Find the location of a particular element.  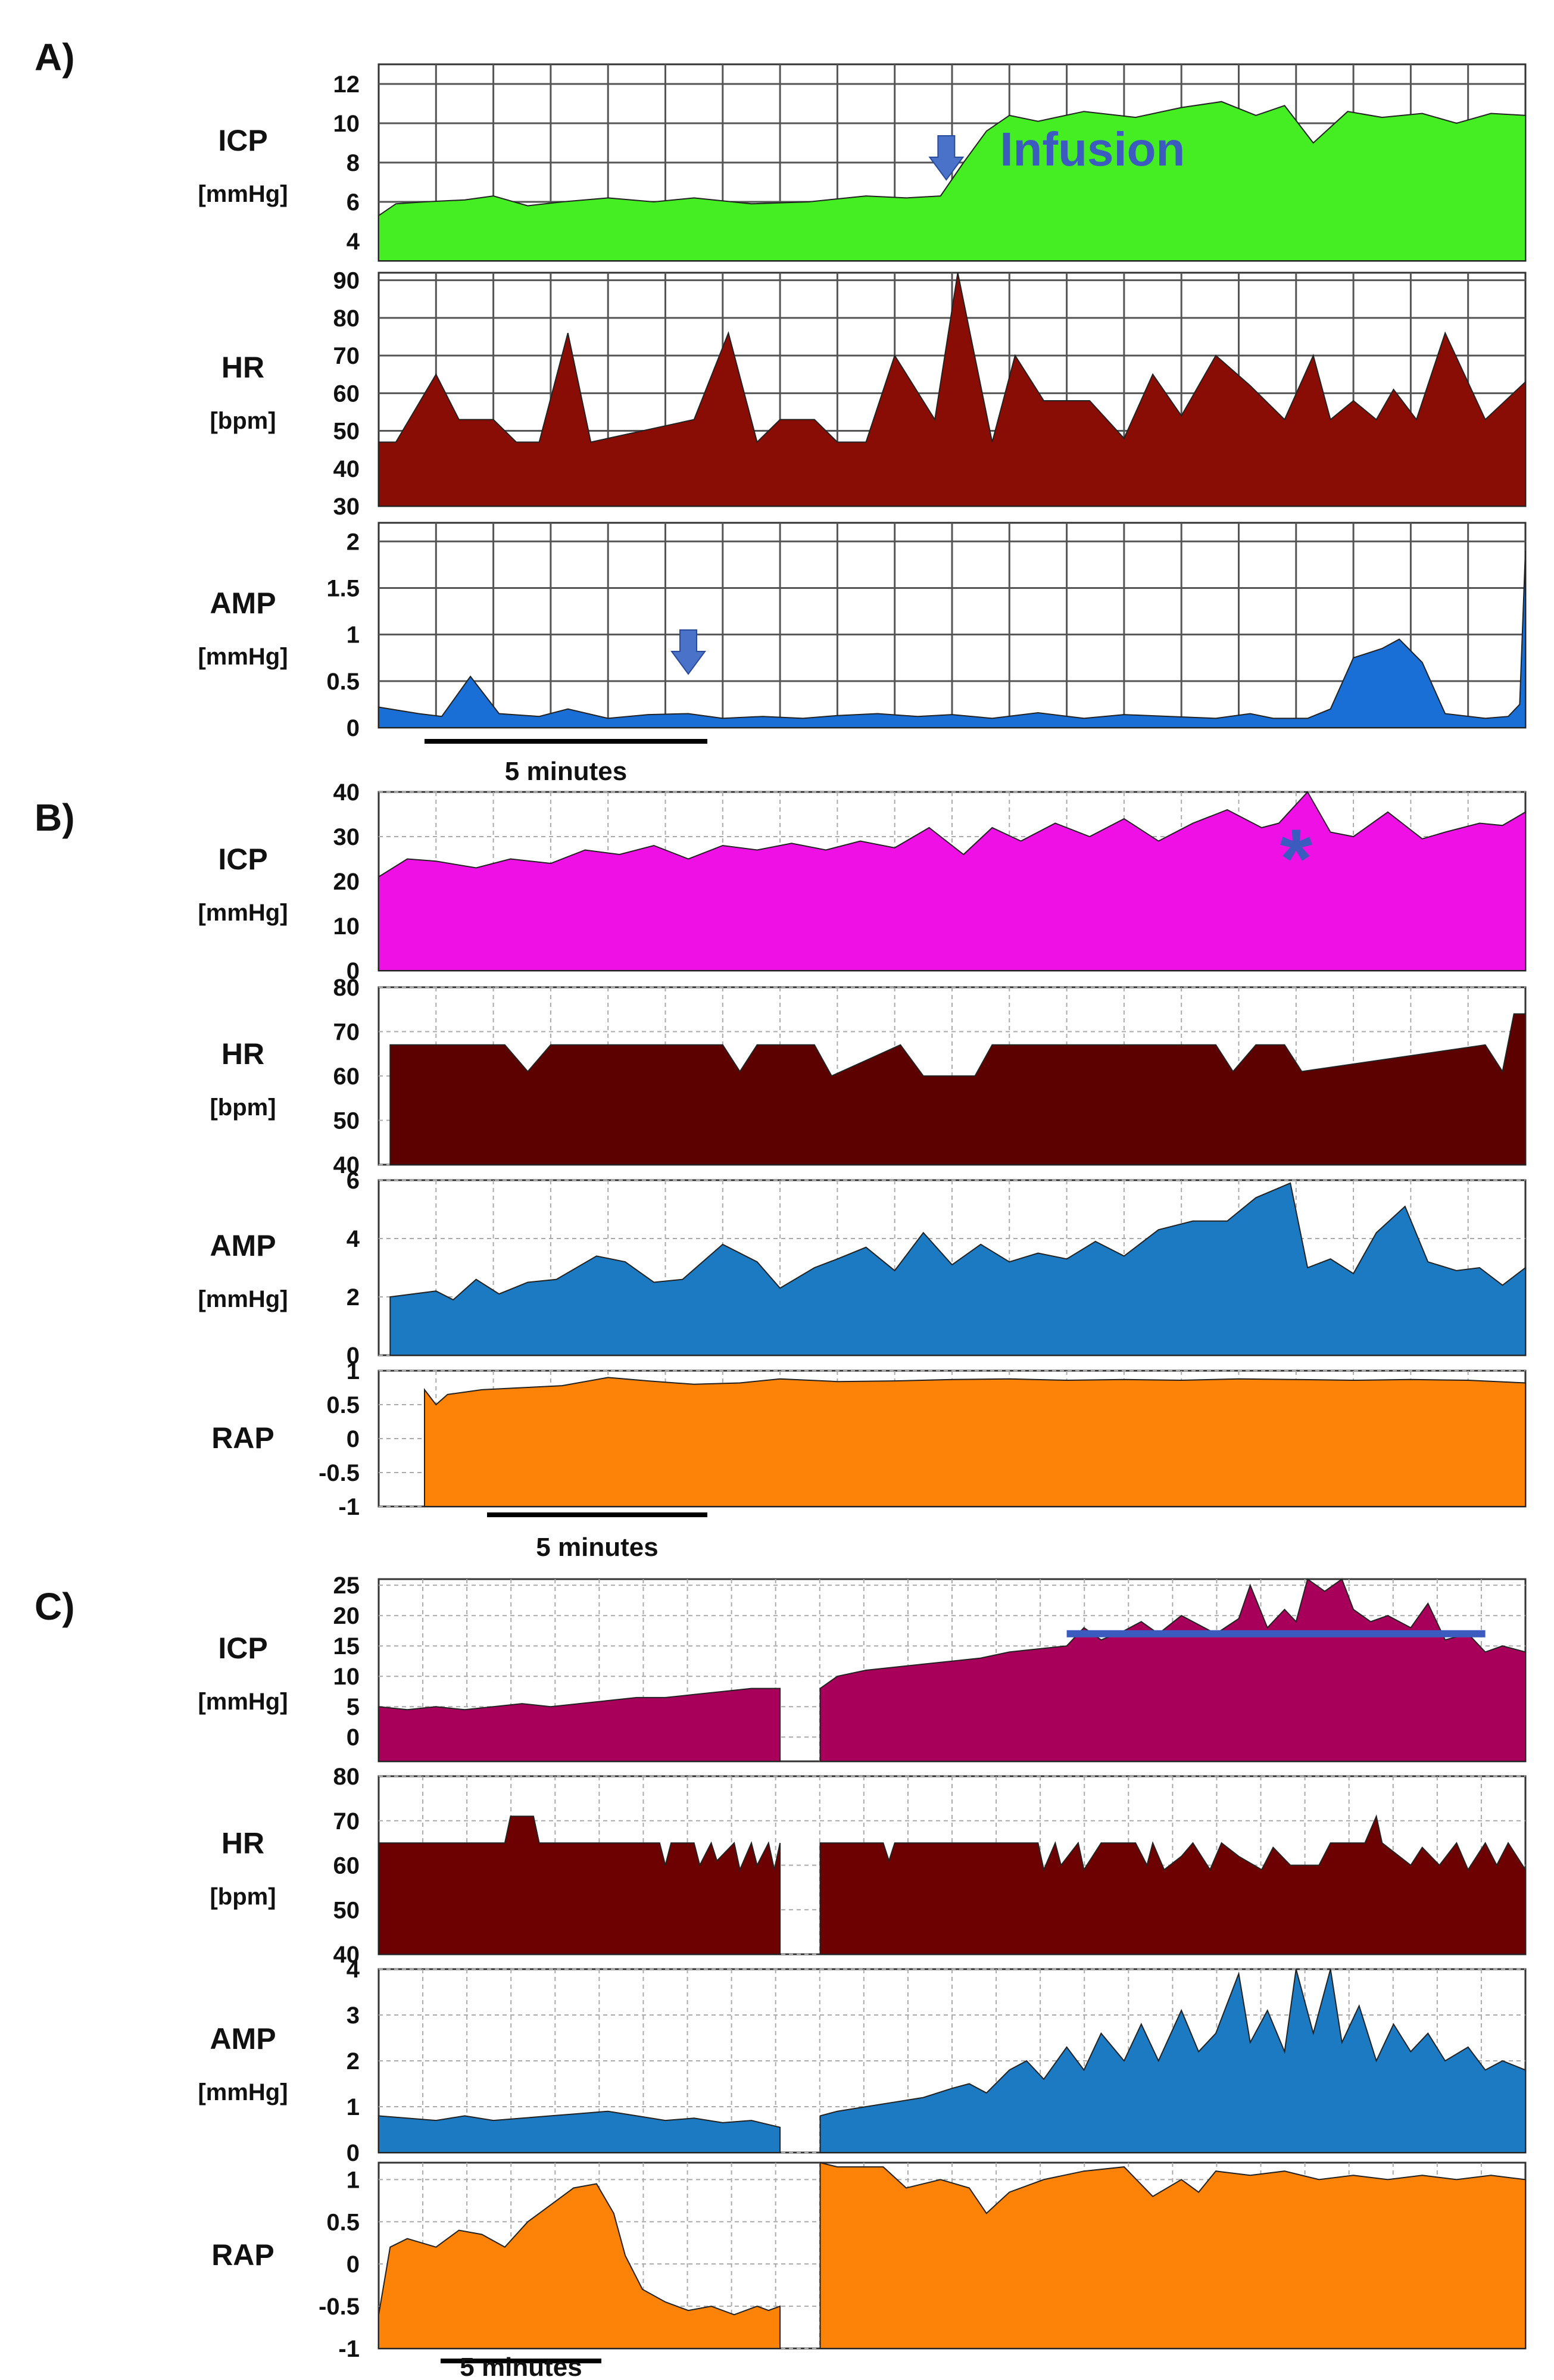

y-tick-label: 90 is located at coordinates (346, 281).